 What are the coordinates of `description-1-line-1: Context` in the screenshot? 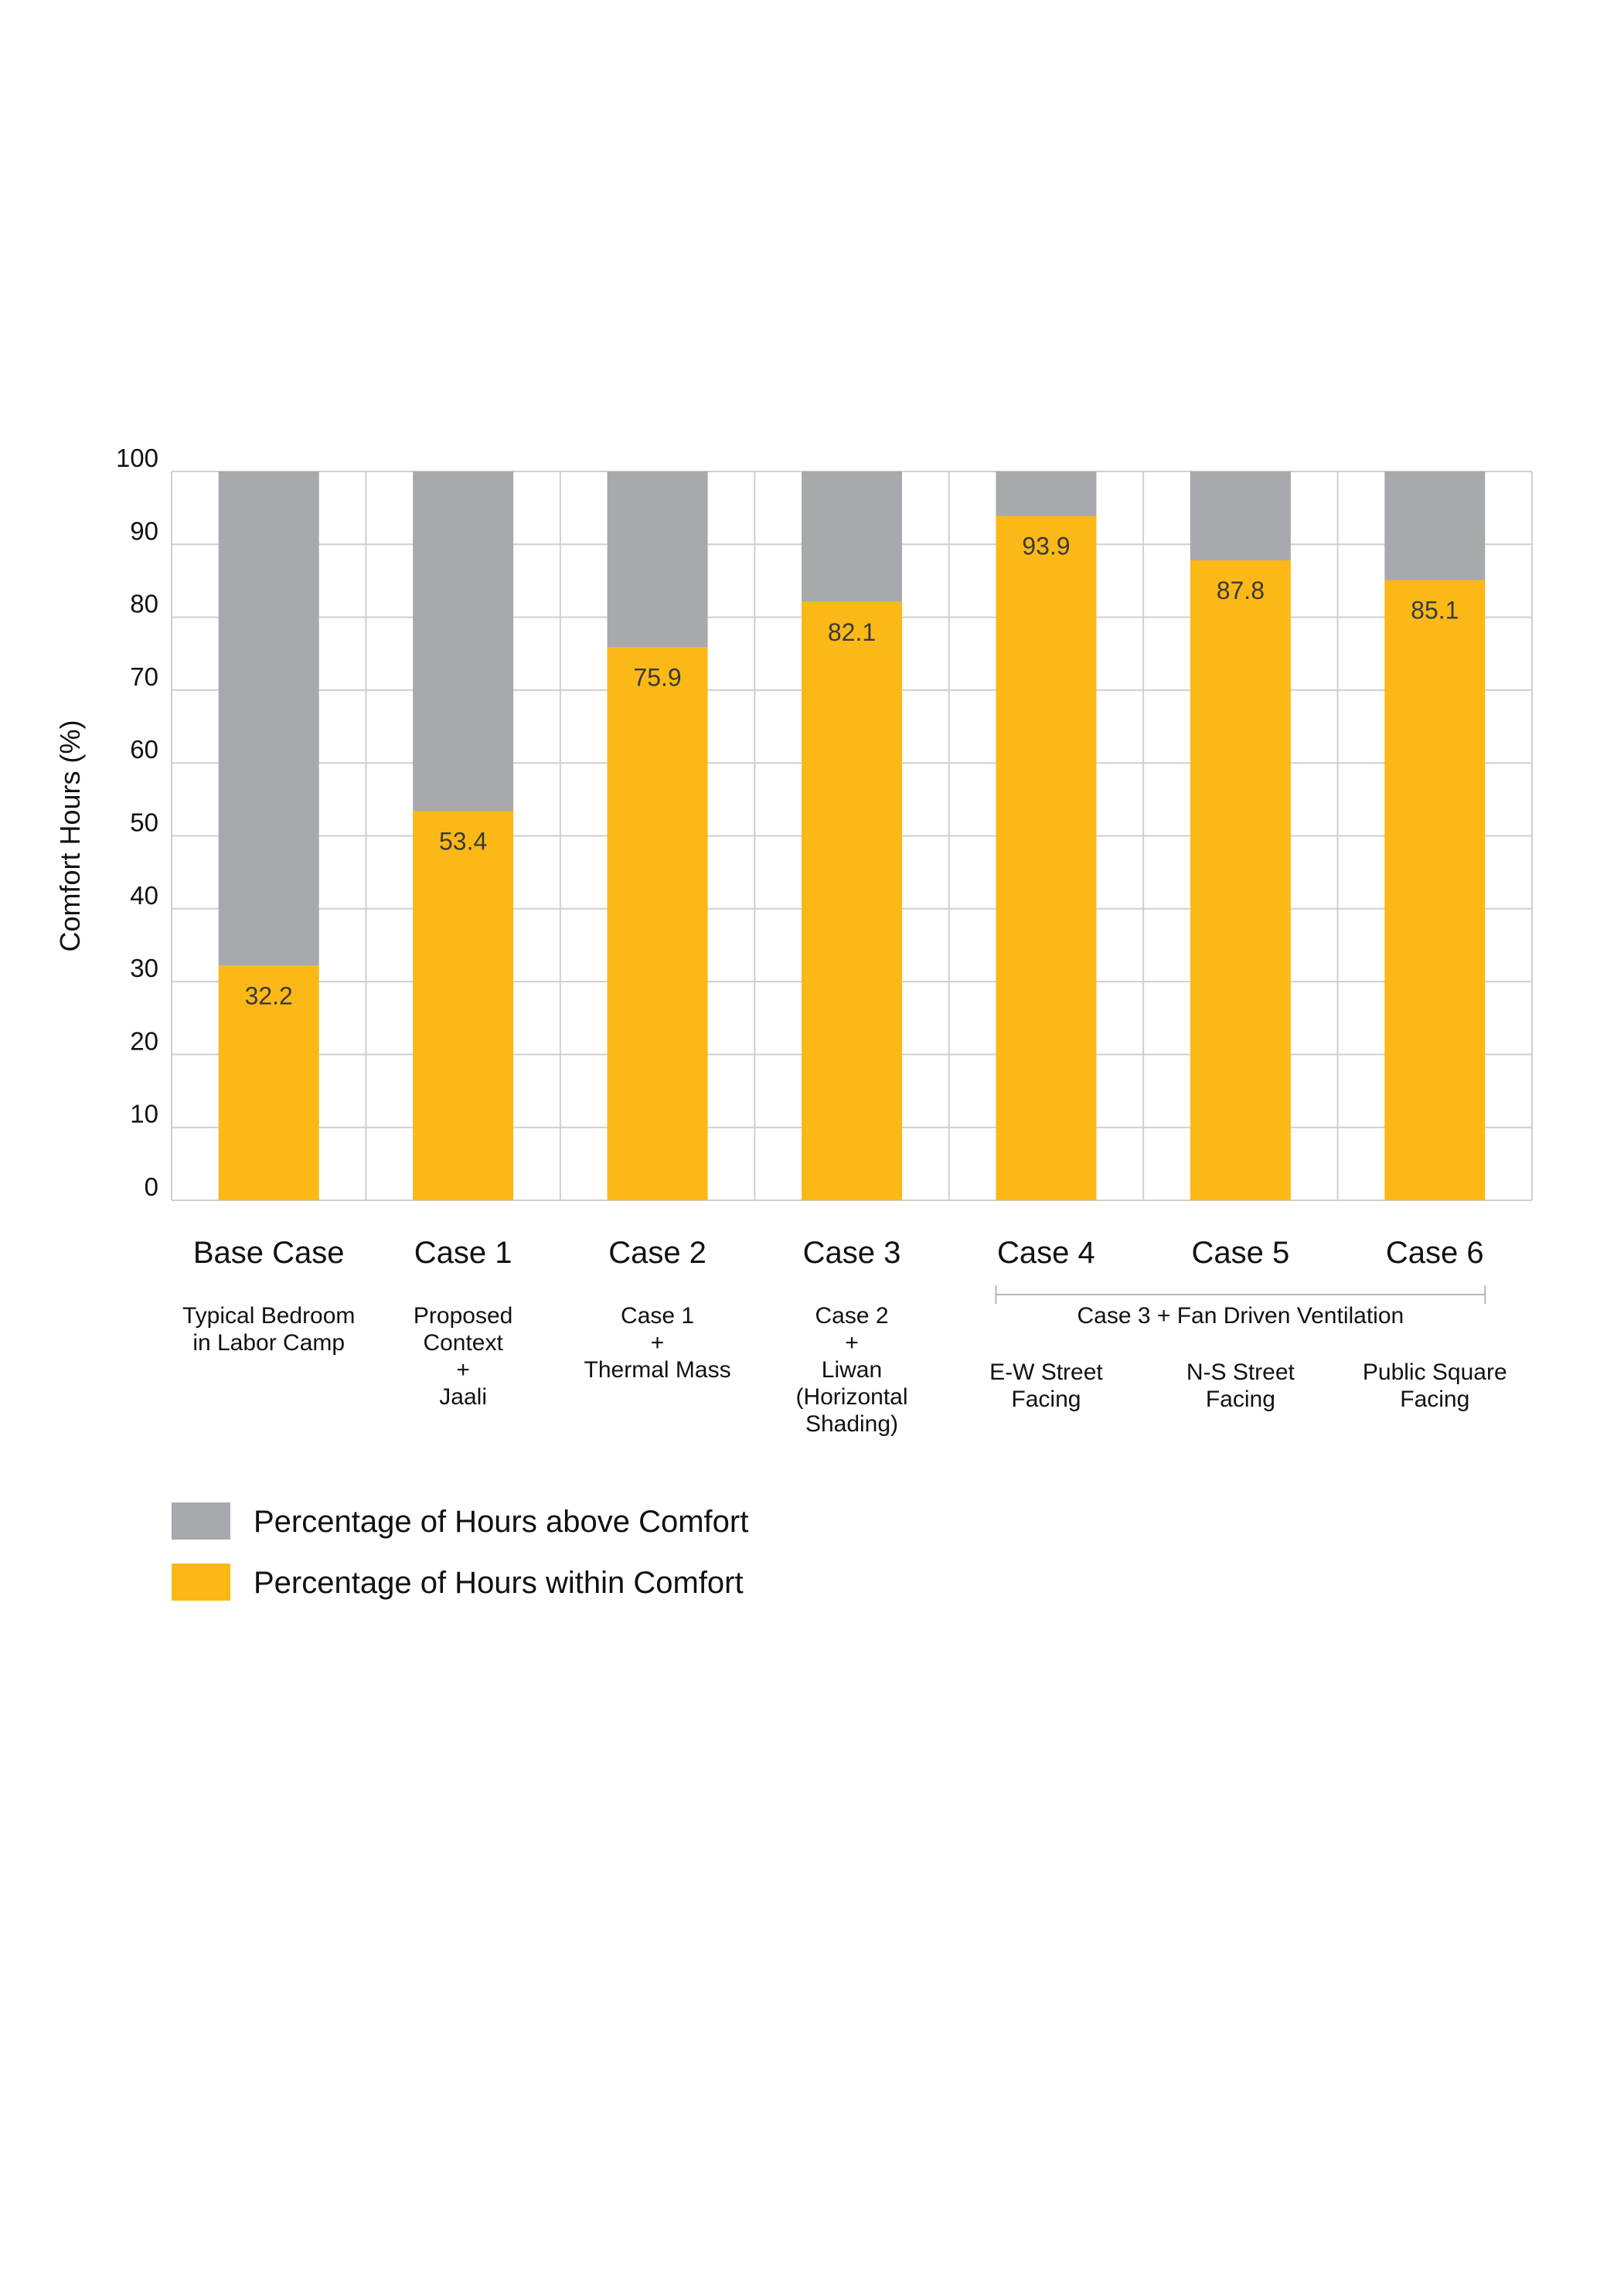 It's located at (463, 1343).